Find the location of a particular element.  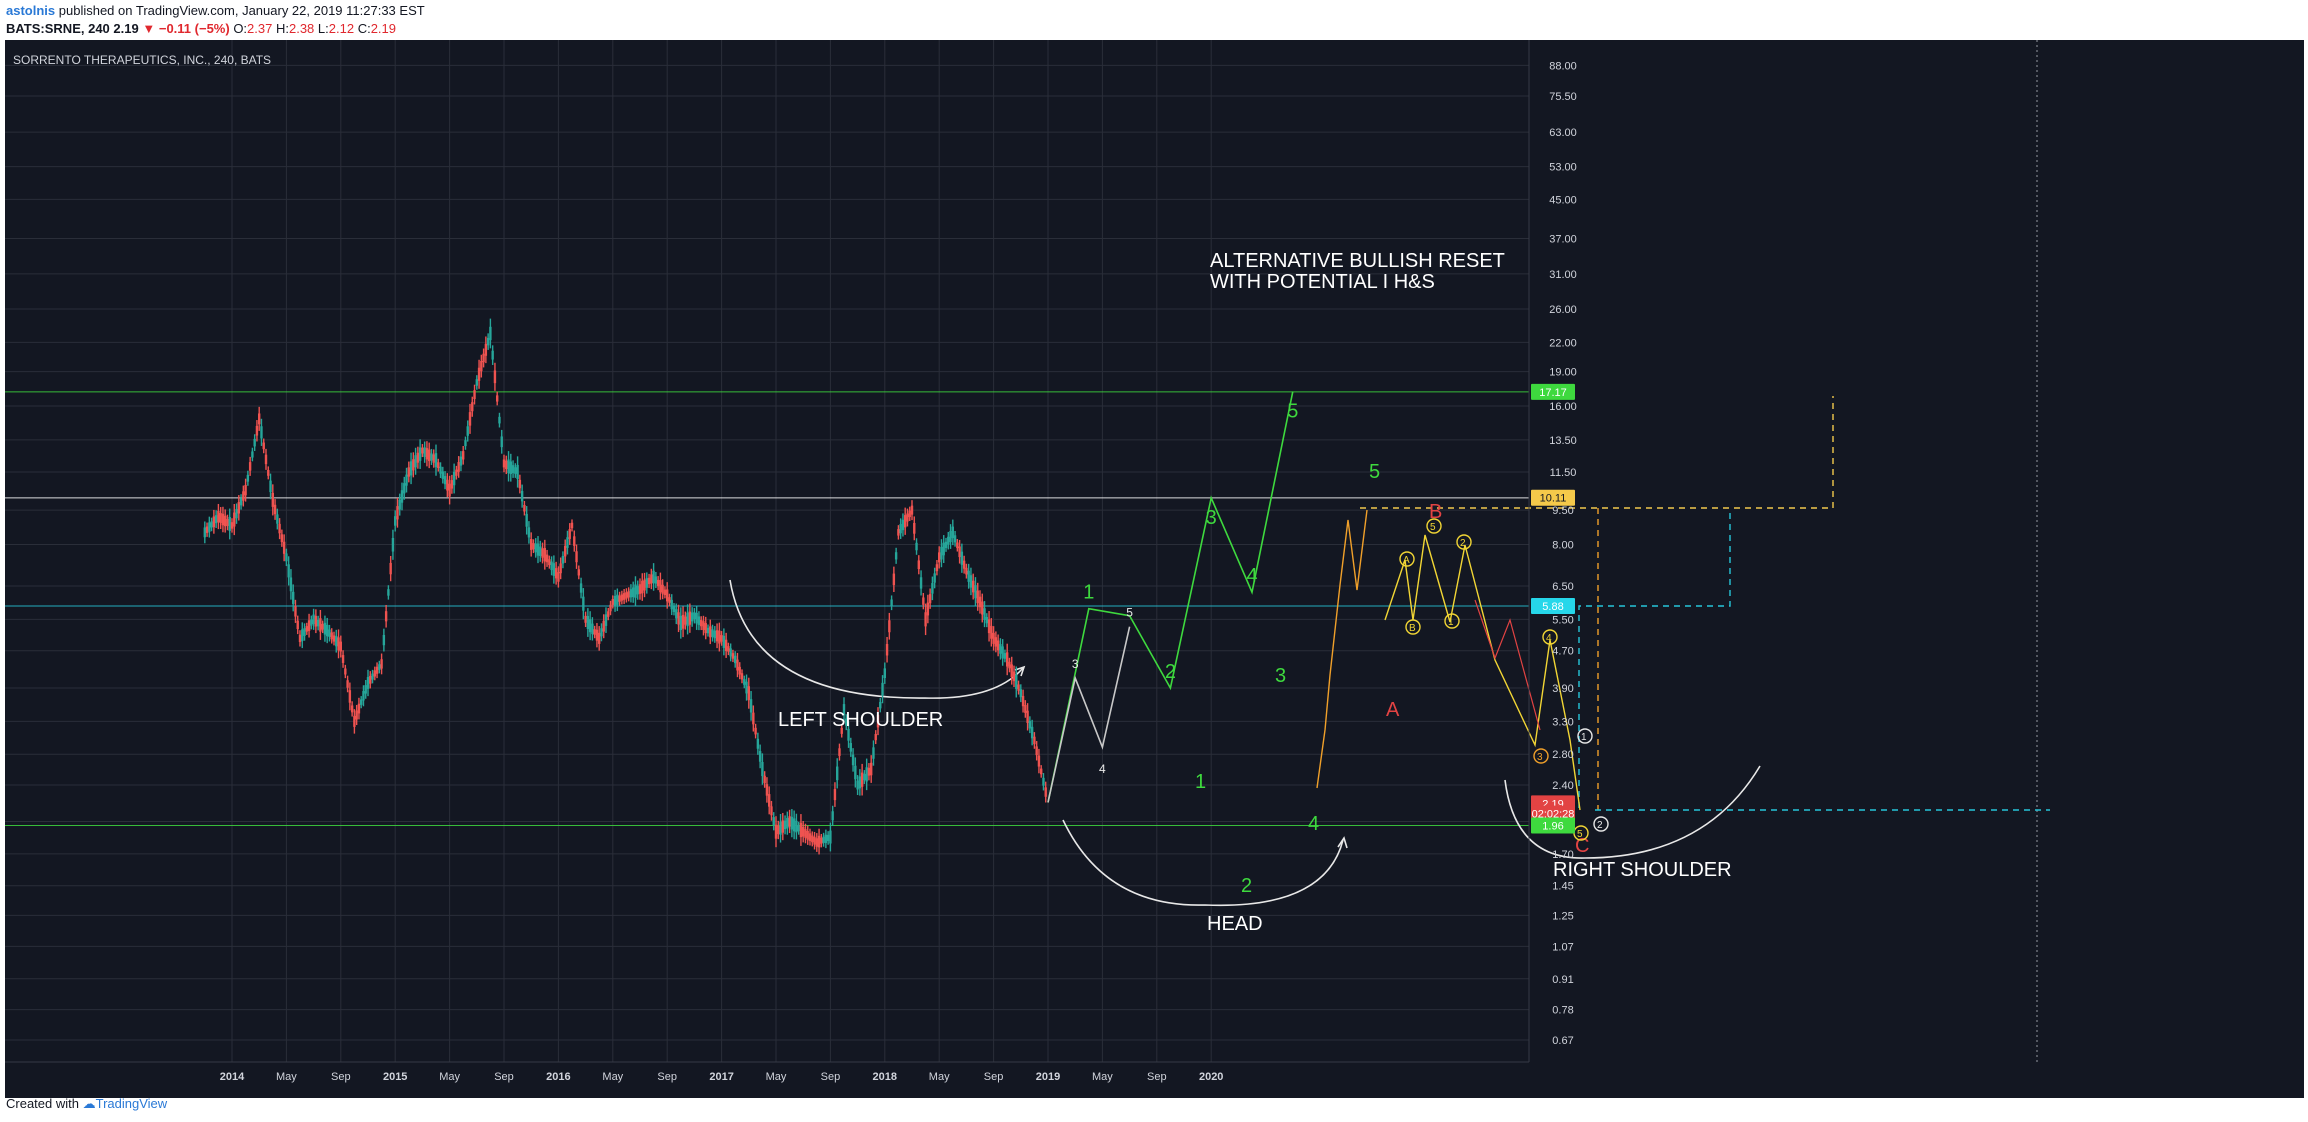

time-tick-label: 2016 is located at coordinates (558, 1077).